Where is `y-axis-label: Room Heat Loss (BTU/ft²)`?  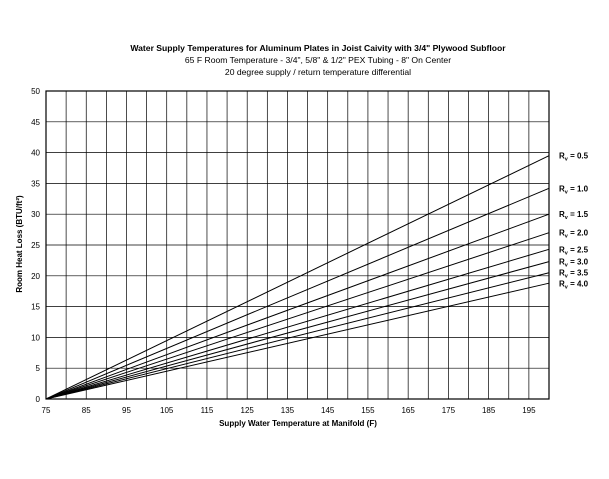 y-axis-label: Room Heat Loss (BTU/ft²) is located at coordinates (19, 244).